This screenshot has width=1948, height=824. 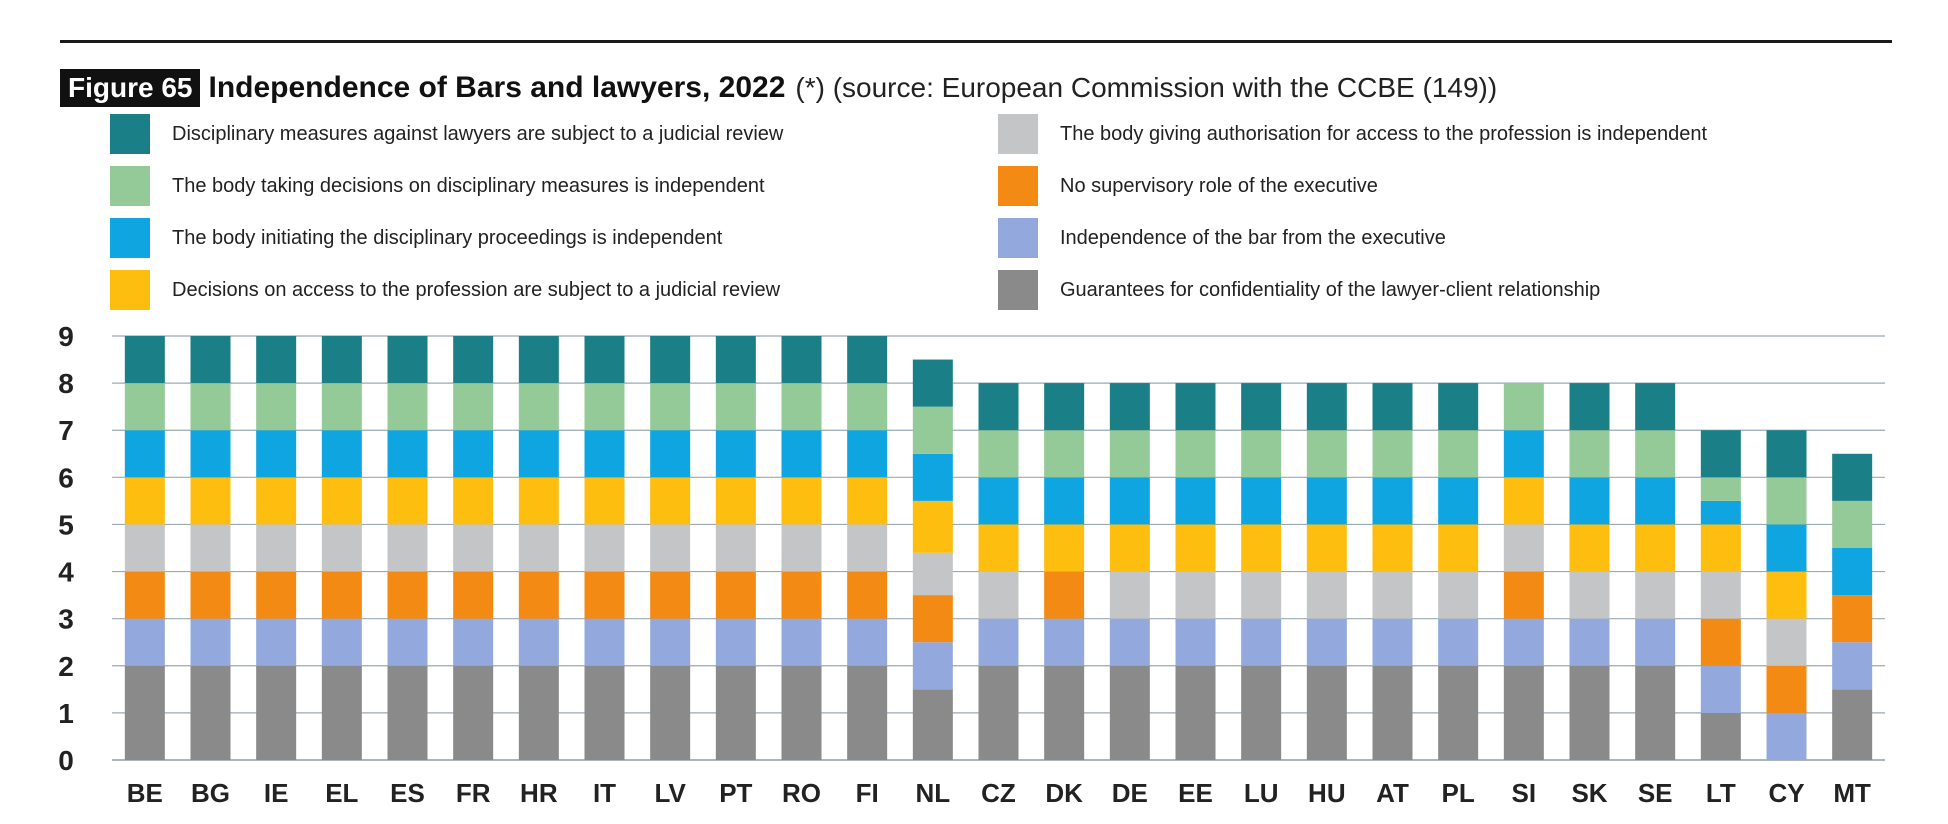 What do you see at coordinates (66, 524) in the screenshot?
I see `y-tick-label: 5` at bounding box center [66, 524].